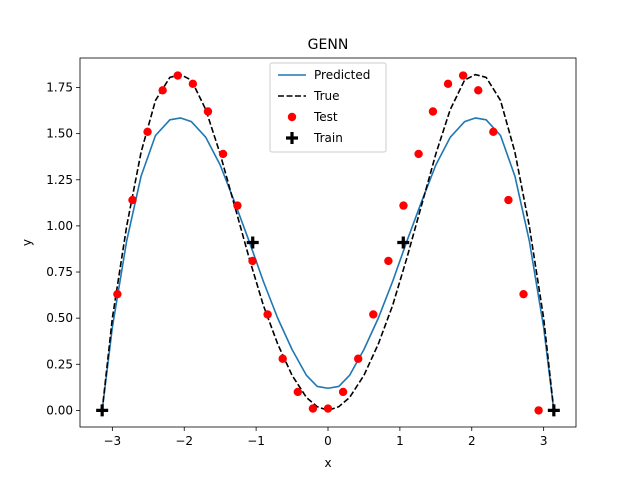  What do you see at coordinates (328, 138) in the screenshot?
I see `legend-label-train: Train` at bounding box center [328, 138].